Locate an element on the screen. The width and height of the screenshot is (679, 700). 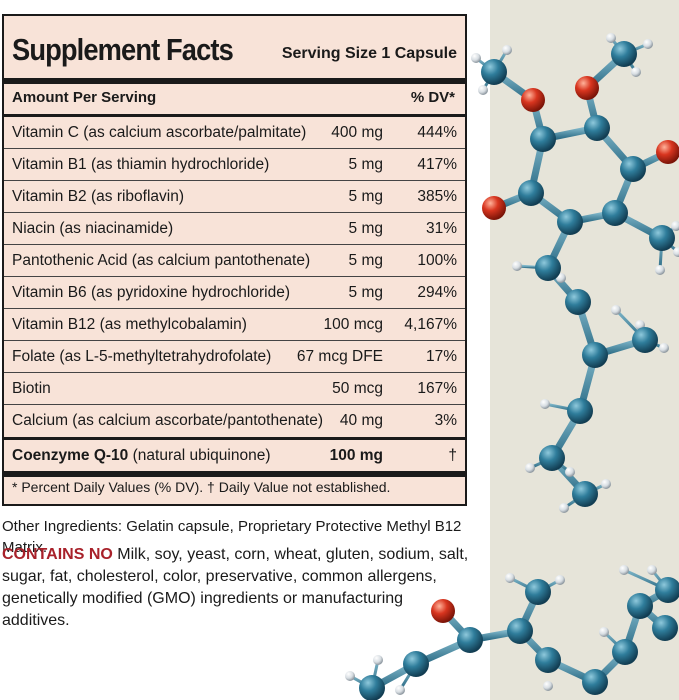
nutrient-amount: 100 mcg is located at coordinates (353, 324).